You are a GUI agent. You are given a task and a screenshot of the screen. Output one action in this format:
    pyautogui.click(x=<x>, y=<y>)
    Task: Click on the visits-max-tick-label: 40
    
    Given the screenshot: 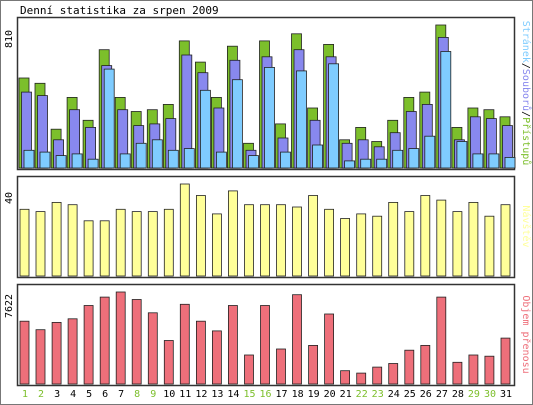 What is the action you would take?
    pyautogui.click(x=9, y=198)
    